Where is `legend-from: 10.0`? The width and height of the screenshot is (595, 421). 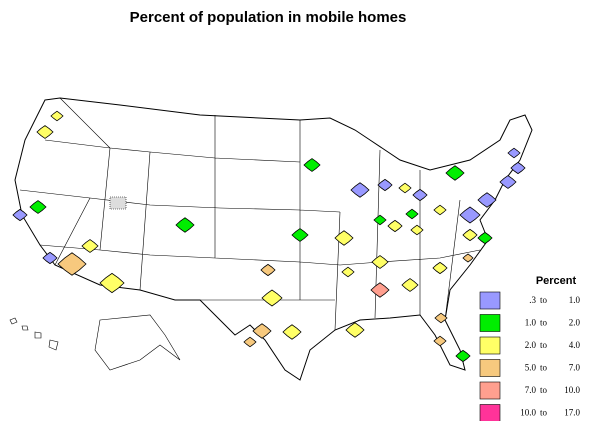 legend-from: 10.0 is located at coordinates (528, 413).